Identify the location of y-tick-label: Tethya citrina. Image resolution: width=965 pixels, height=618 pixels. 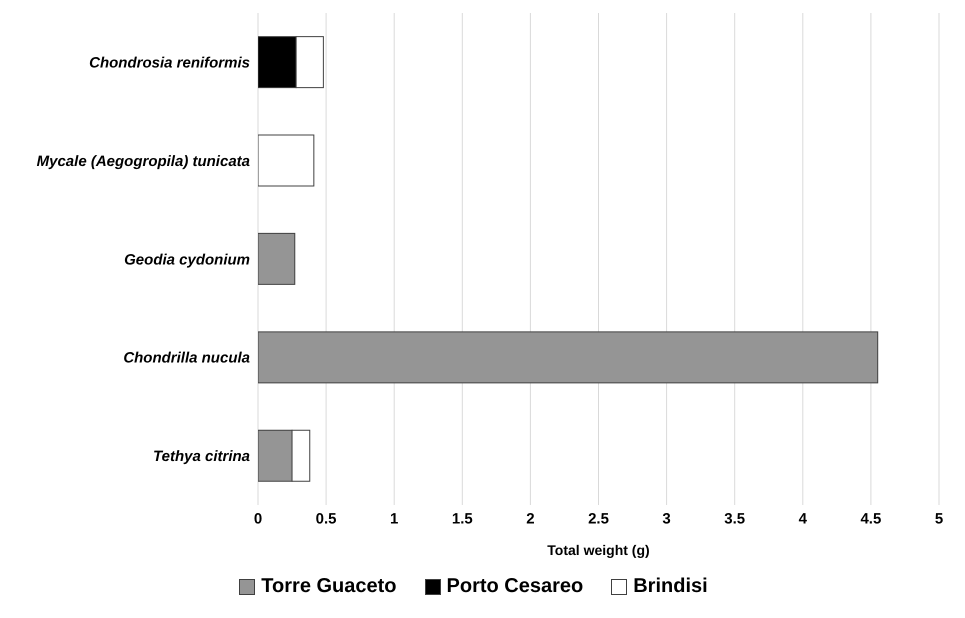
(201, 457).